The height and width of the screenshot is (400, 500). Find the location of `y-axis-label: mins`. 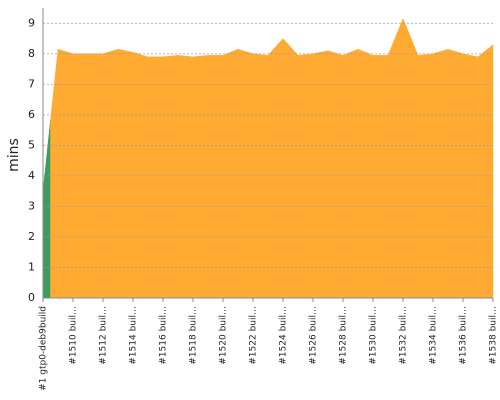

y-axis-label: mins is located at coordinates (14, 155).